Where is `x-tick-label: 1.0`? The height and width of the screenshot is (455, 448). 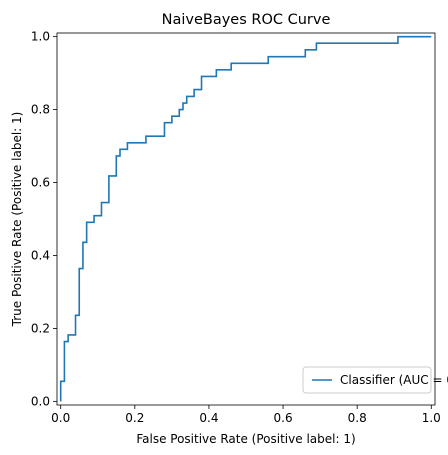 x-tick-label: 1.0 is located at coordinates (431, 418).